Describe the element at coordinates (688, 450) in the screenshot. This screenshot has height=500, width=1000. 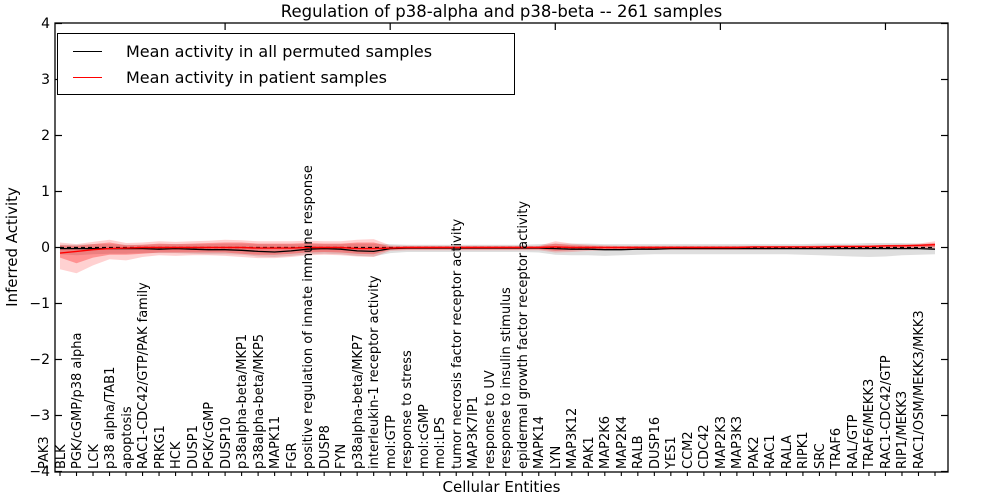
I see `x-tick-label: CCM2` at that location.